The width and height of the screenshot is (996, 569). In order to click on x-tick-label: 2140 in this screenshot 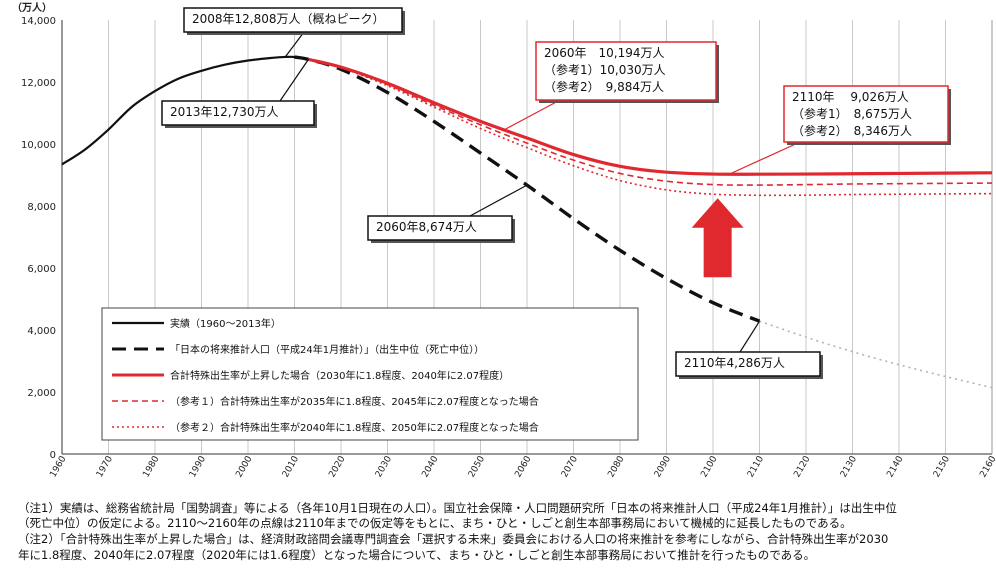, I will do `click(895, 466)`.